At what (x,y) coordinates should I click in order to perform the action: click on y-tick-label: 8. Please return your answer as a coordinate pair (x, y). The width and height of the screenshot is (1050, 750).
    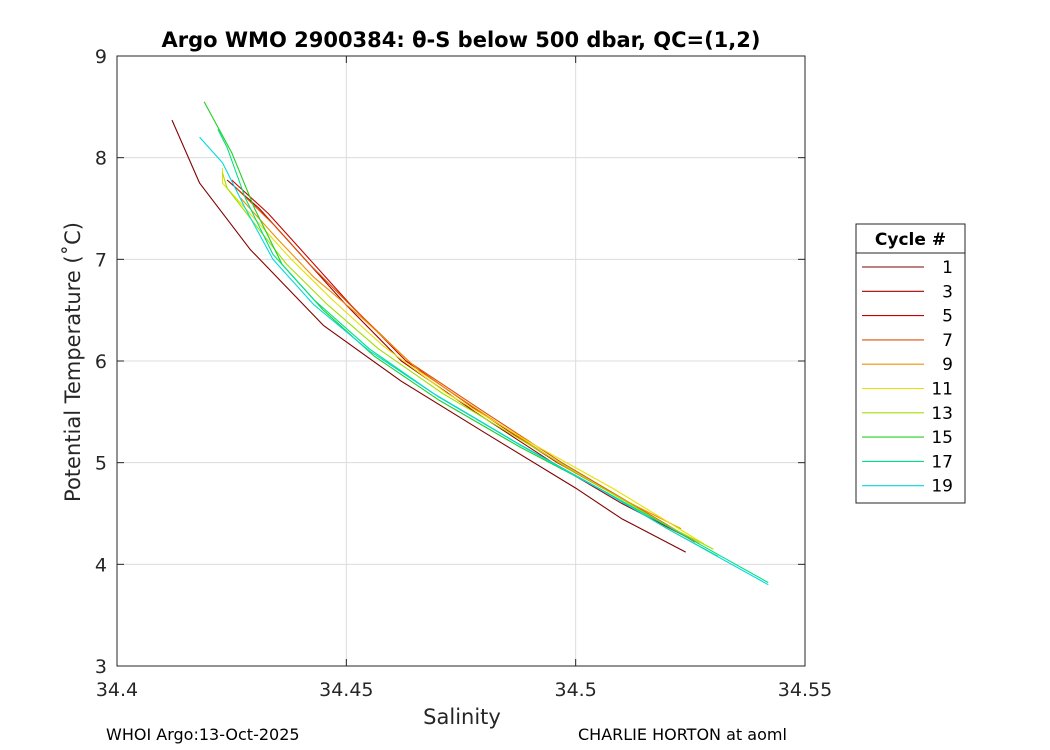
    Looking at the image, I should click on (101, 159).